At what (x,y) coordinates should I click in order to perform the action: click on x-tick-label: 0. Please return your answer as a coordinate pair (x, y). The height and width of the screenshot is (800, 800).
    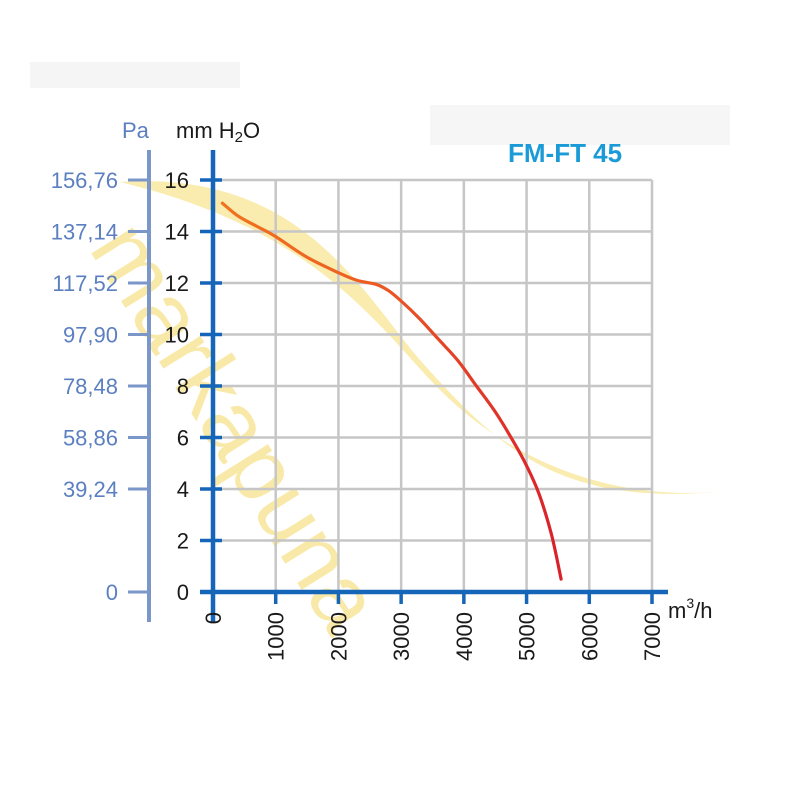
    Looking at the image, I should click on (213, 618).